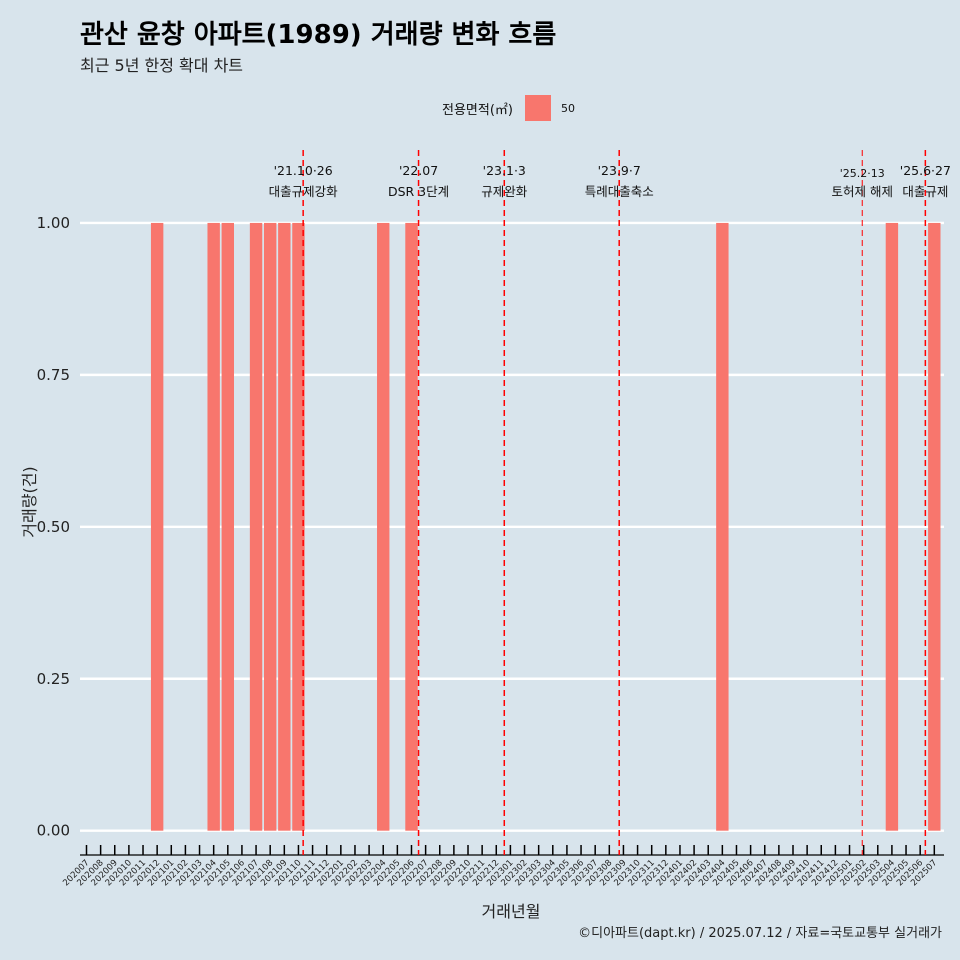 This screenshot has height=960, width=960. I want to click on legend: 전용면적(㎡) 50, so click(508, 108).